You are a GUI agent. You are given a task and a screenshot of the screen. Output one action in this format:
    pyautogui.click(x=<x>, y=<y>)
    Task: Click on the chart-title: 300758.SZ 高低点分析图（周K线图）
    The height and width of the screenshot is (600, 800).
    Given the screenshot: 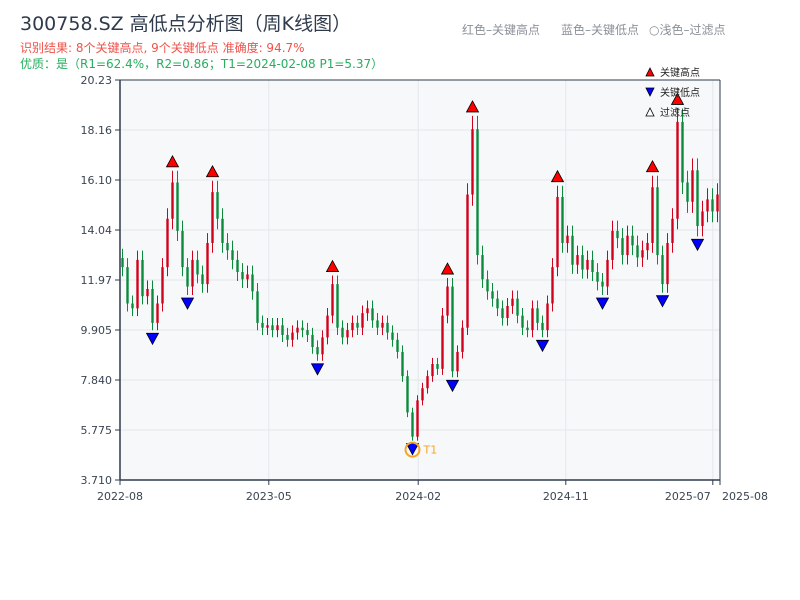 What is the action you would take?
    pyautogui.click(x=186, y=24)
    